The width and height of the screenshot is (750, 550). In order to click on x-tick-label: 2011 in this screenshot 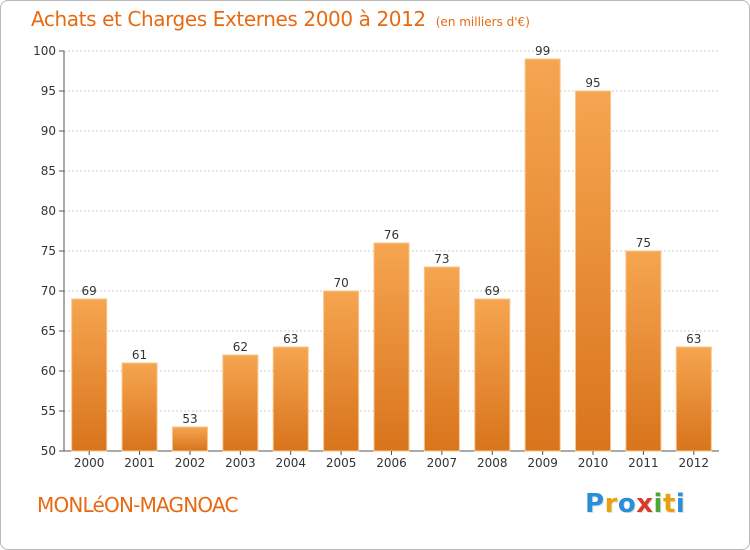, I will do `click(643, 463)`.